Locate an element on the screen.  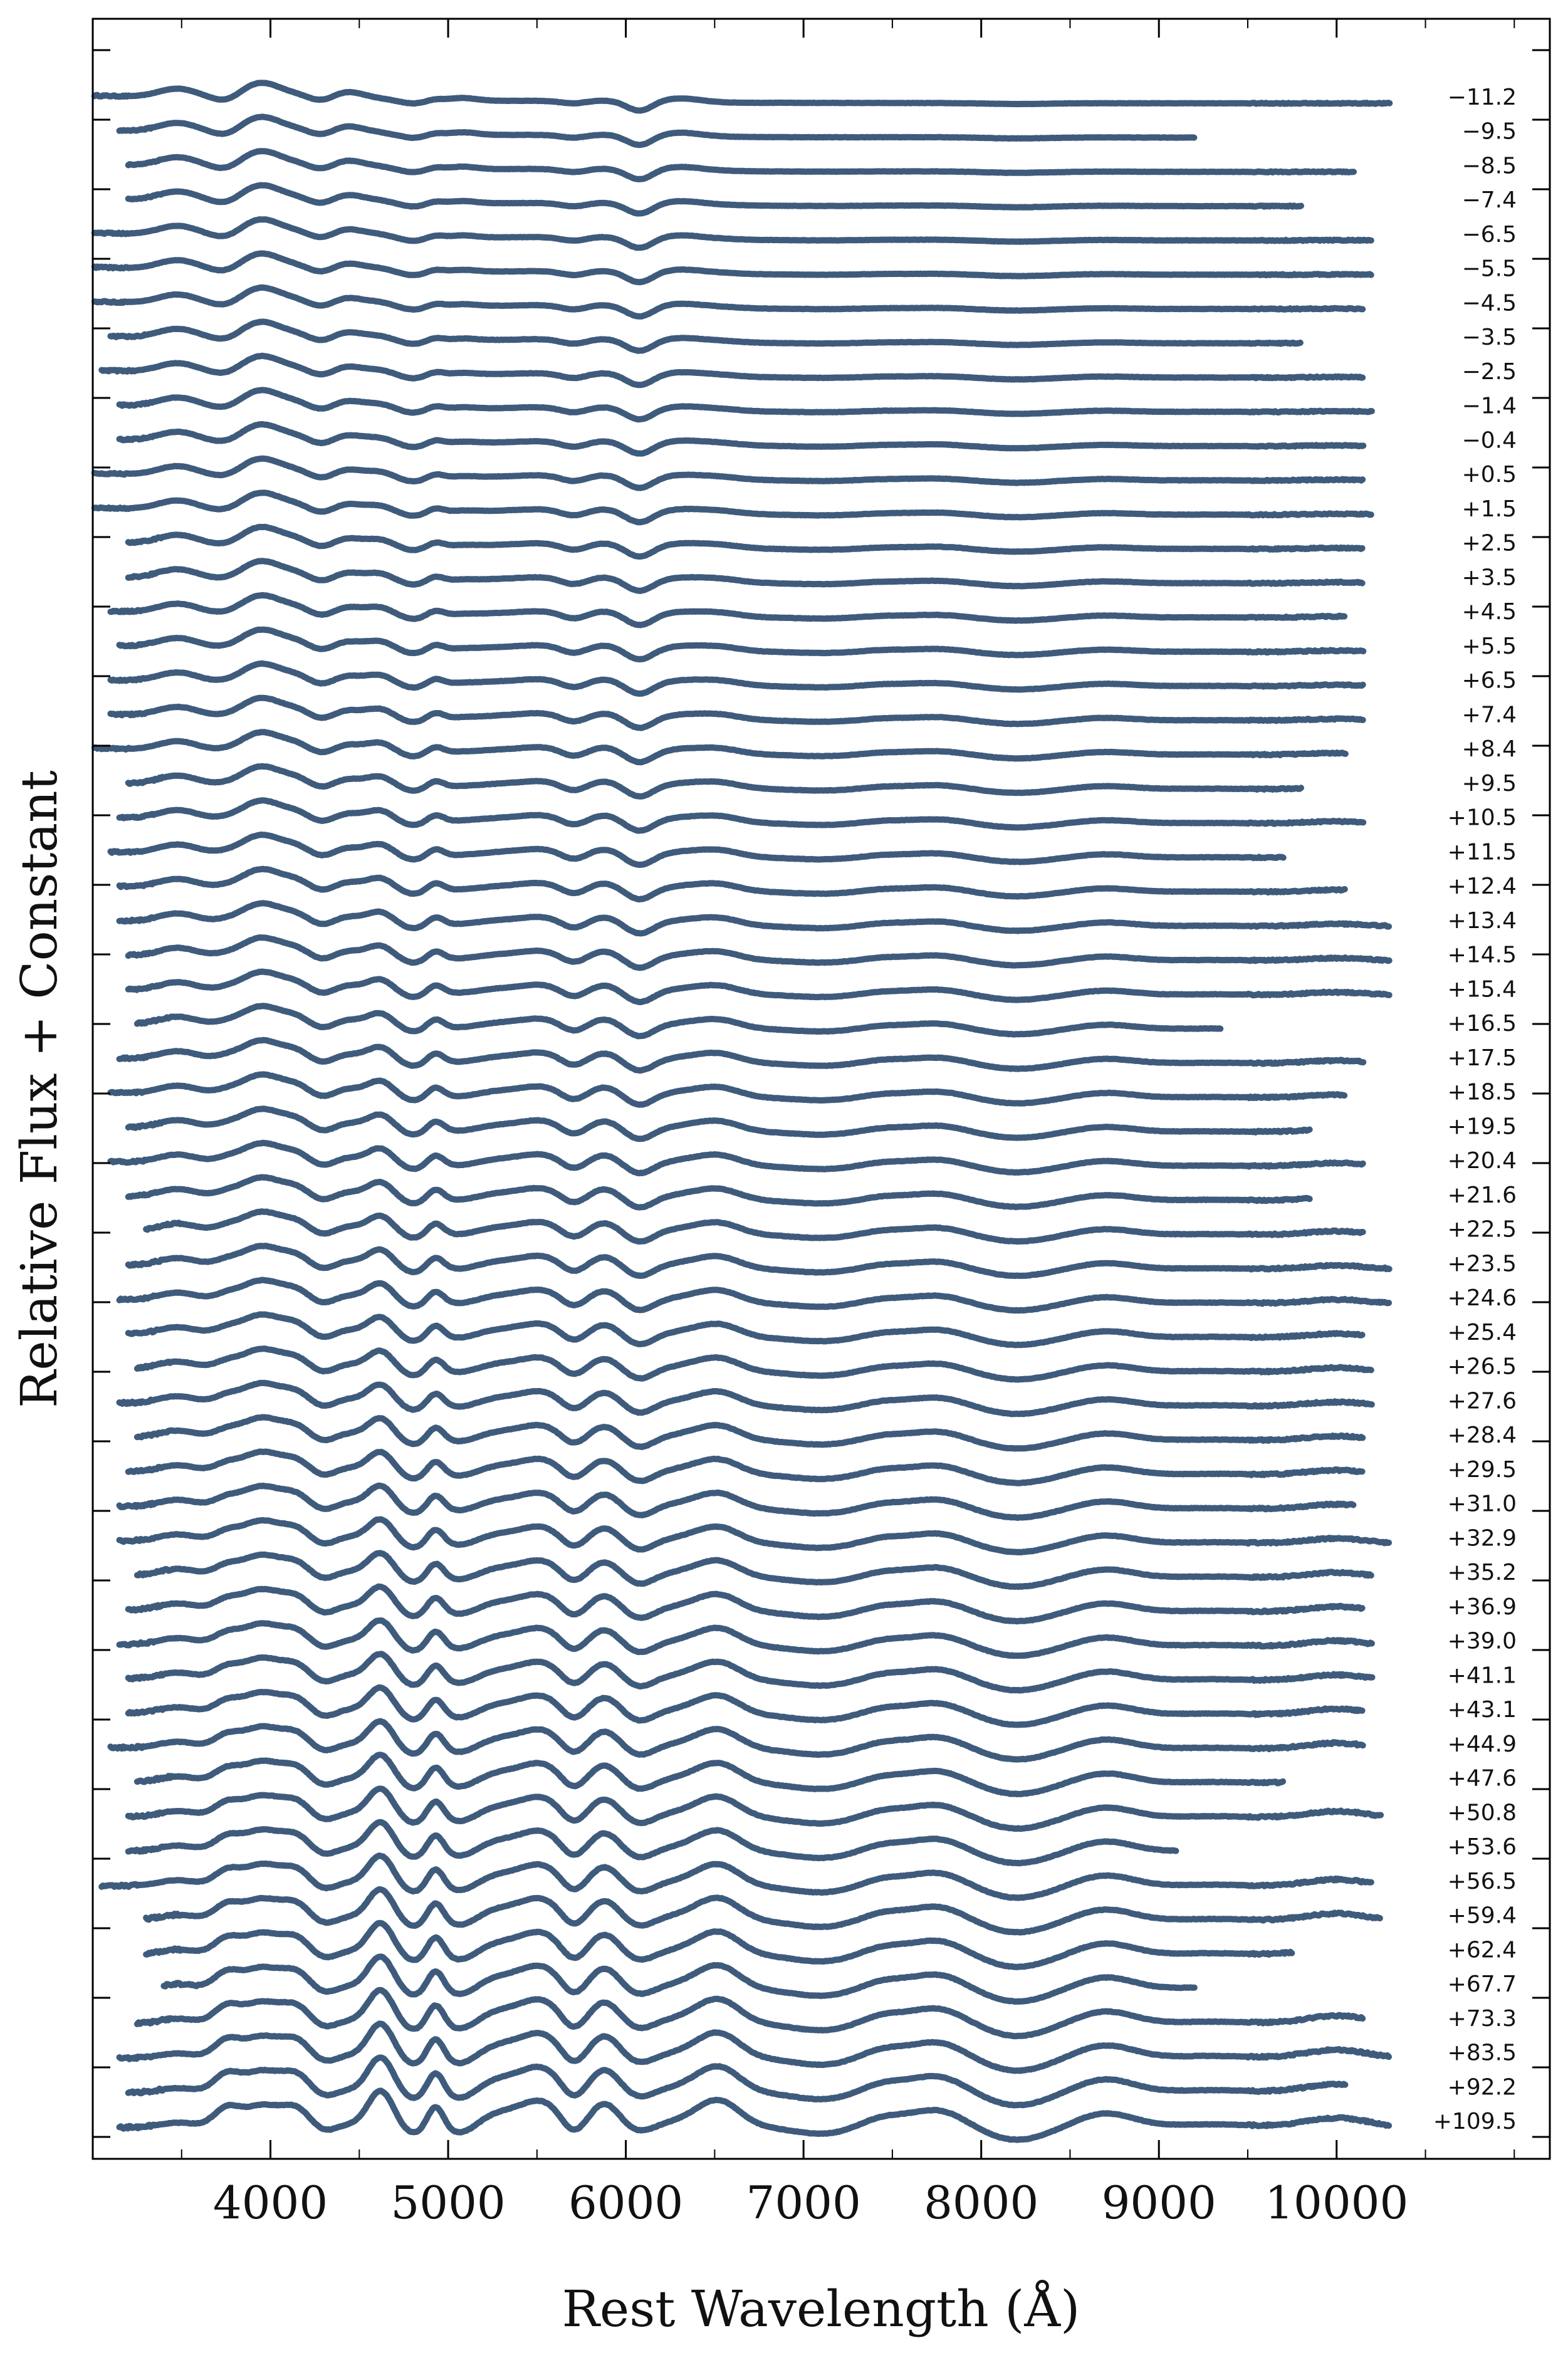
x-axis-label: Rest Wavelength (Å) is located at coordinates (821, 2308).